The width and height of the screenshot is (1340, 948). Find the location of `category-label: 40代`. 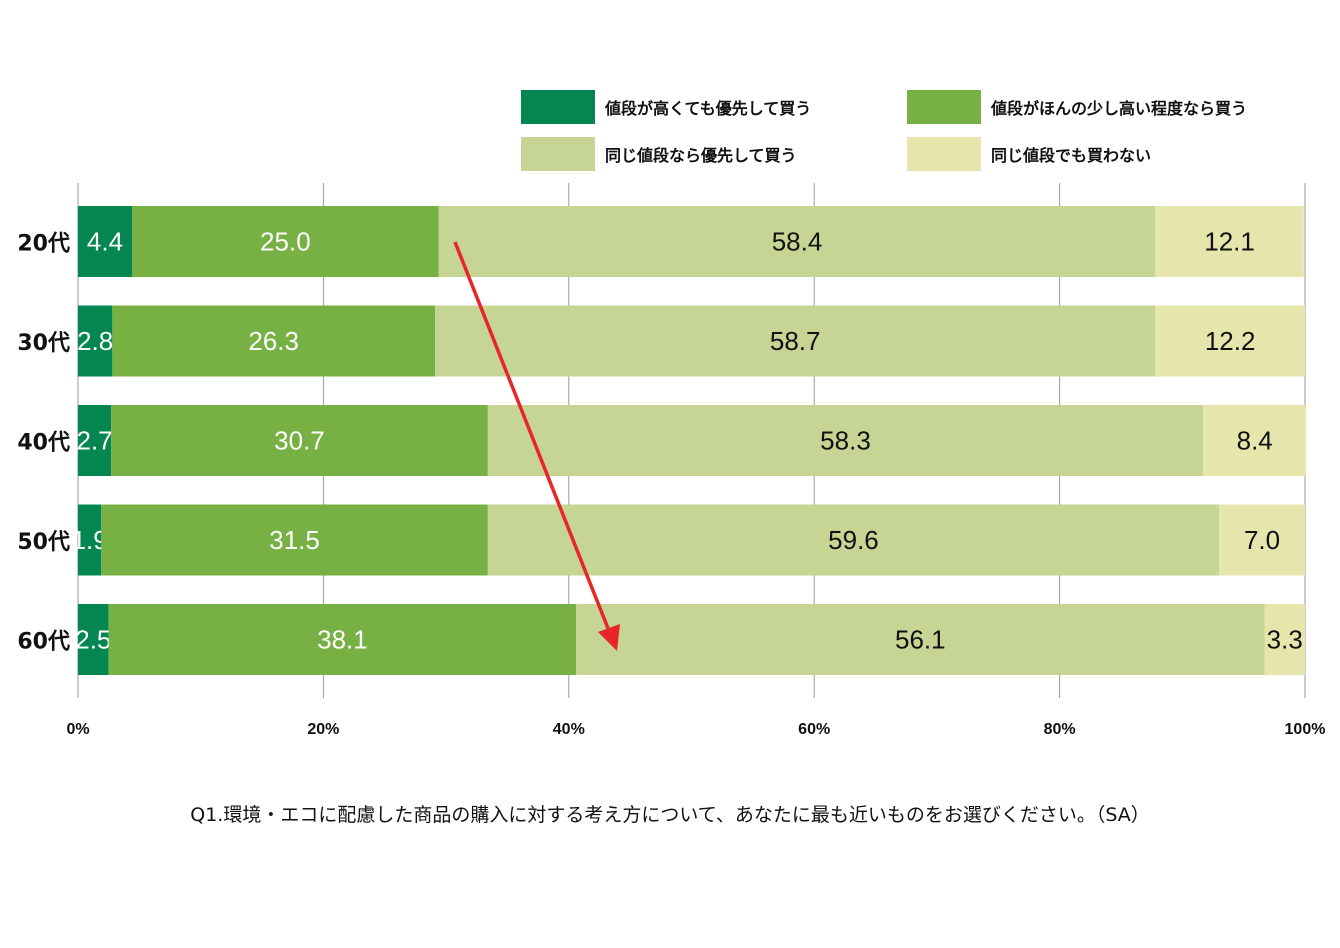

category-label: 40代 is located at coordinates (43, 443).